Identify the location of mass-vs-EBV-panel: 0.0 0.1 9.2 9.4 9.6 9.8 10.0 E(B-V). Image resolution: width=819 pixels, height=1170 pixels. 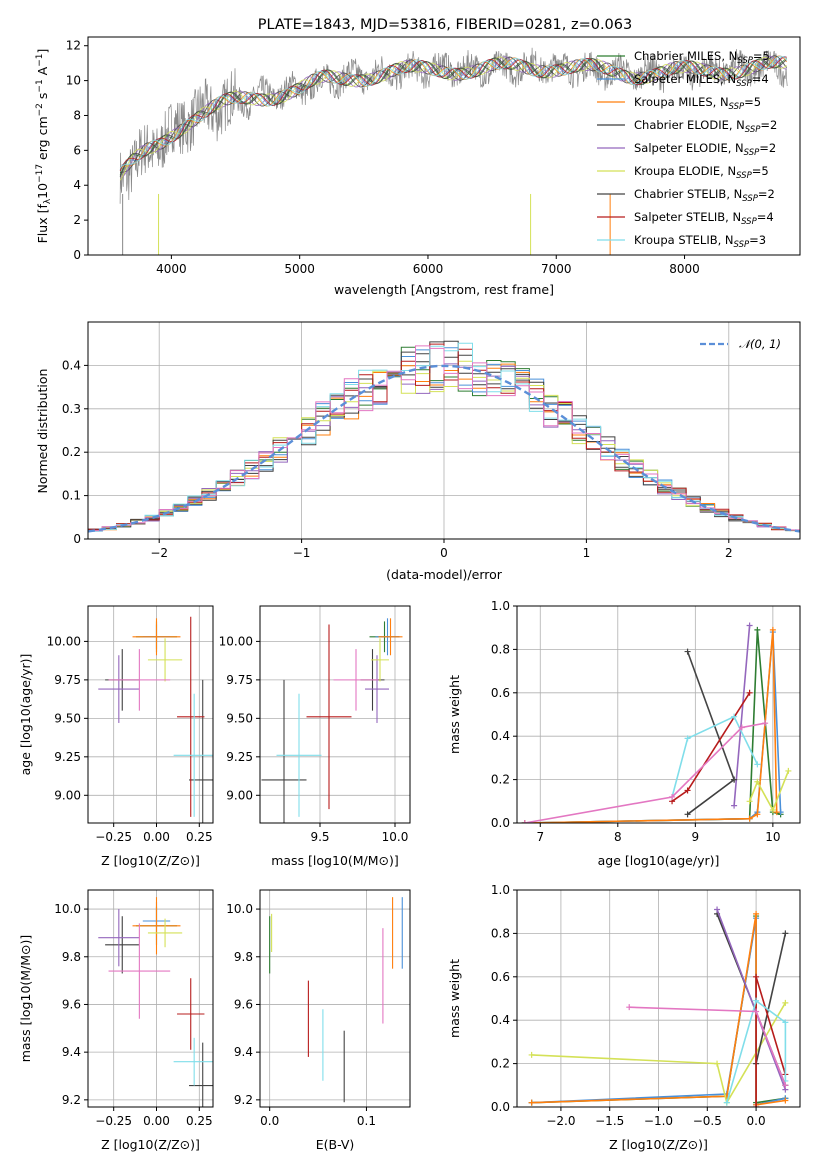
(318, 1020).